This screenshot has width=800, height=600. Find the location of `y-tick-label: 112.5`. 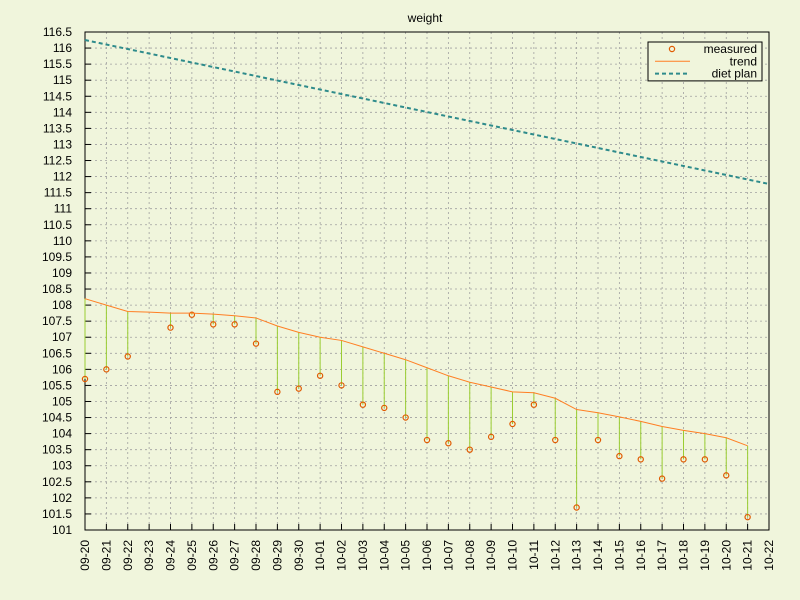

y-tick-label: 112.5 is located at coordinates (57, 161).